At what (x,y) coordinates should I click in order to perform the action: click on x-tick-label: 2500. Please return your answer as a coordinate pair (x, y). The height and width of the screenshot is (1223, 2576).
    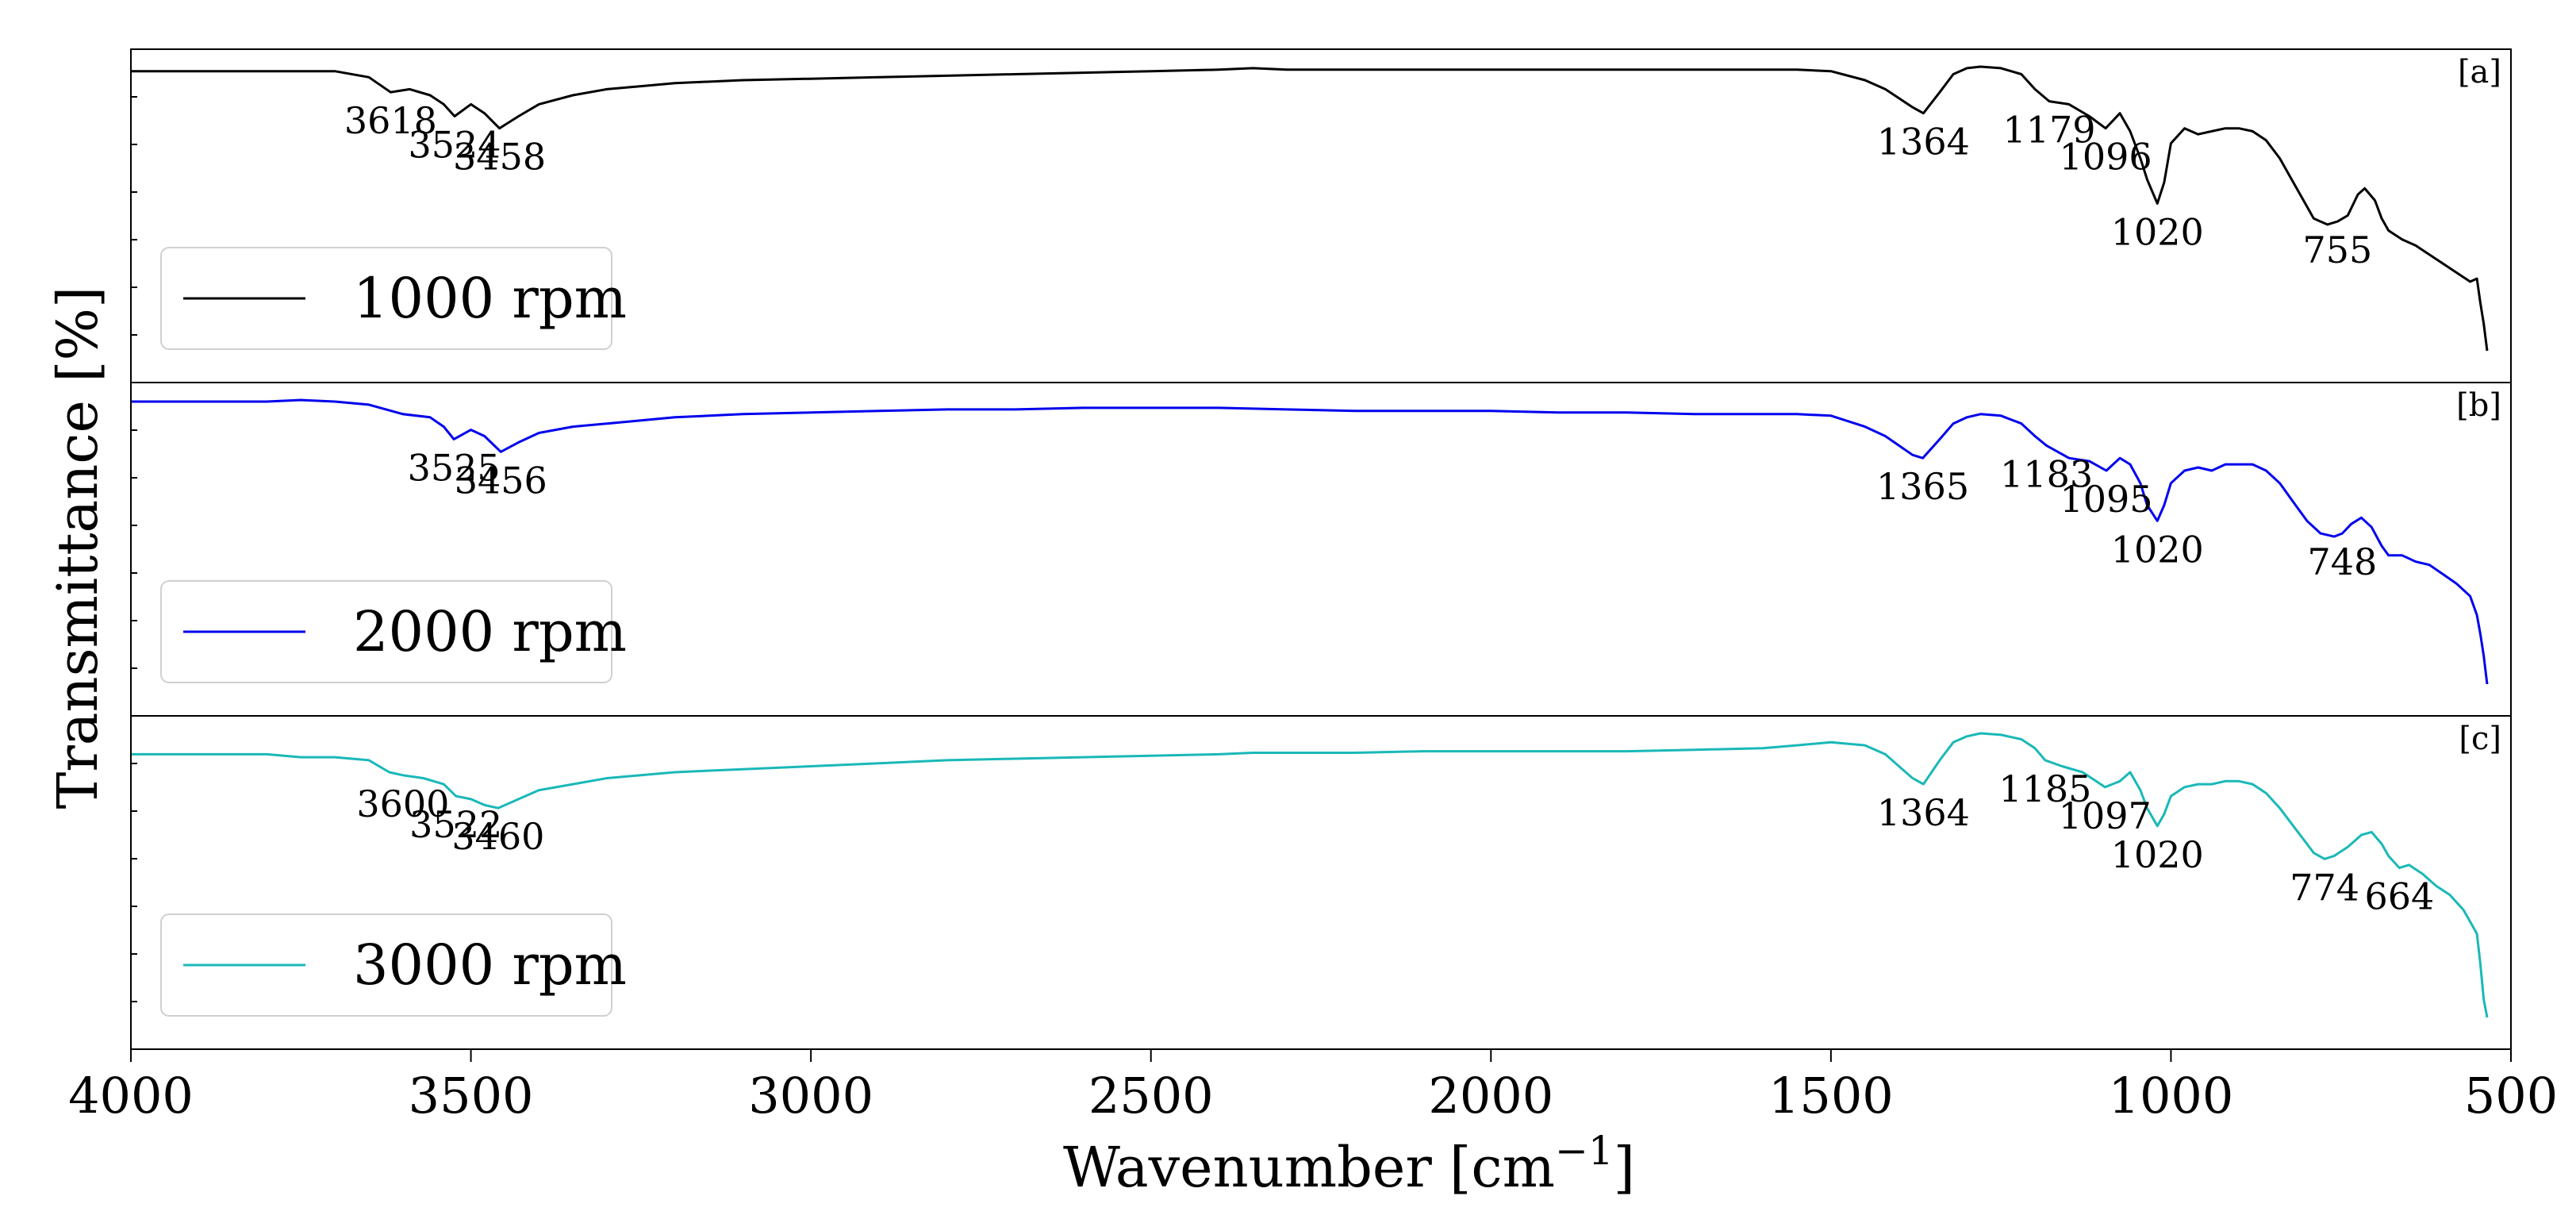
    Looking at the image, I should click on (1151, 1096).